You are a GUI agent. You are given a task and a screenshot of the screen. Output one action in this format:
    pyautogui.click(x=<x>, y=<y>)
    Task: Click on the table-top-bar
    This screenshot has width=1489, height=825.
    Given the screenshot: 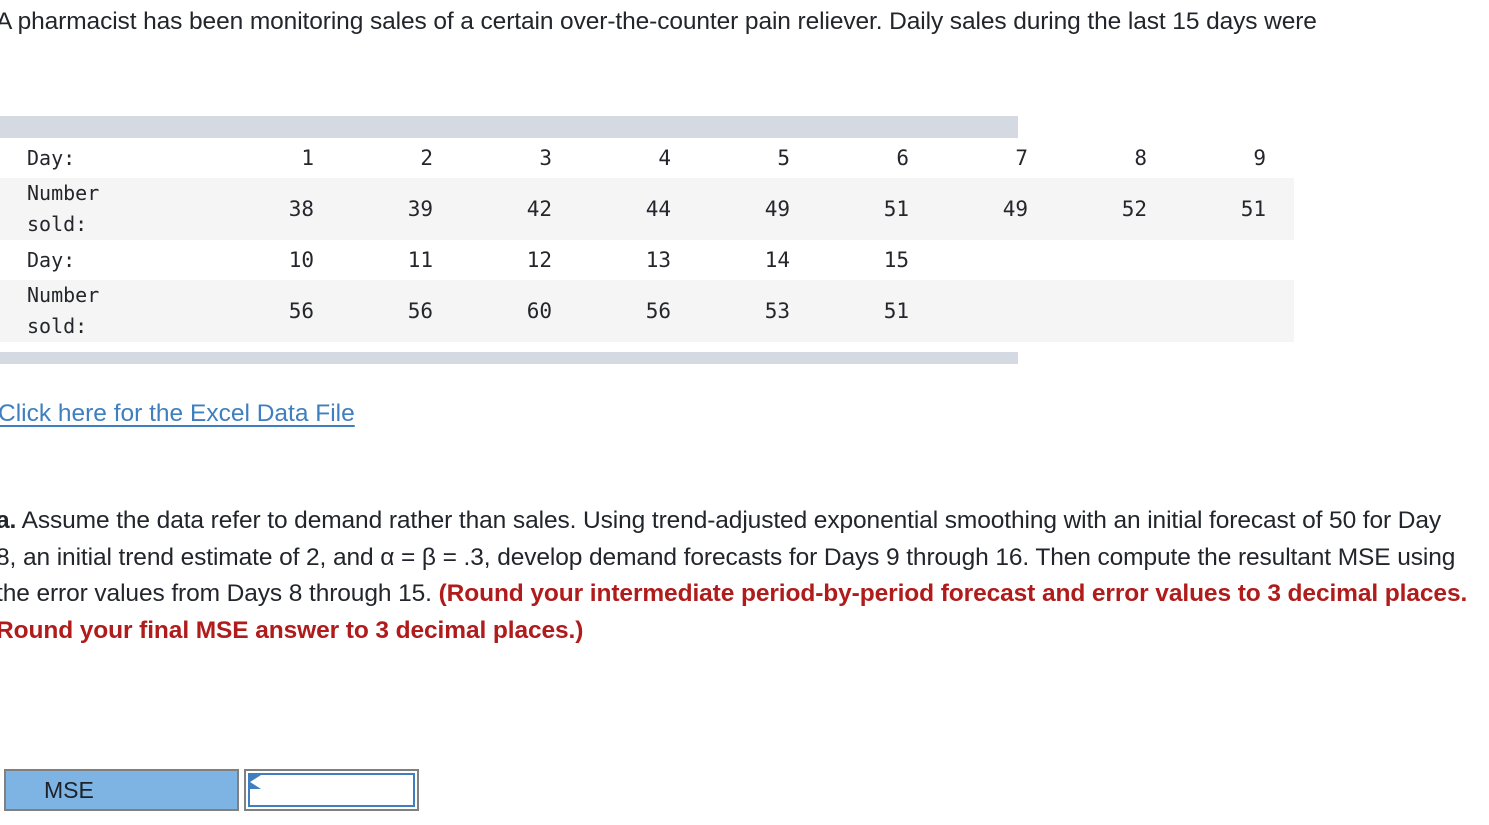 What is the action you would take?
    pyautogui.click(x=509, y=127)
    